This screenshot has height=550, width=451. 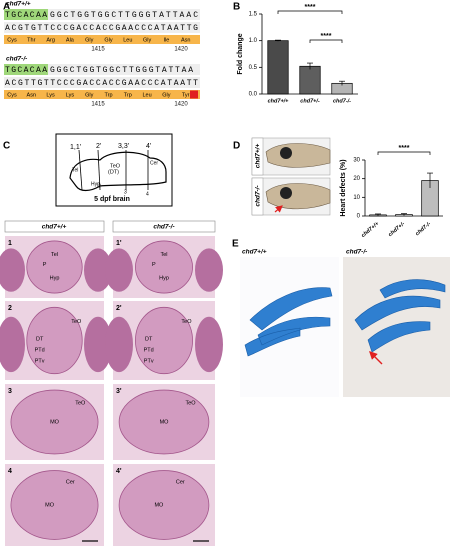 I want to click on x-tick-label: chd7+/+, so click(x=370, y=230).